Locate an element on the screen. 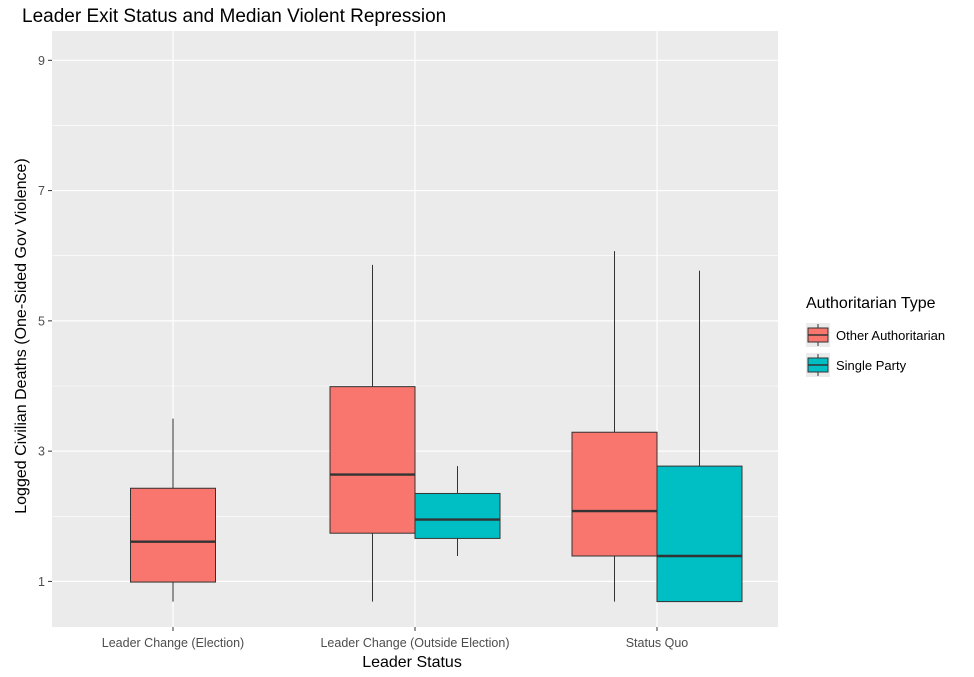 This screenshot has height=677, width=974. legend-item-single-party: Single Party is located at coordinates (875, 365).